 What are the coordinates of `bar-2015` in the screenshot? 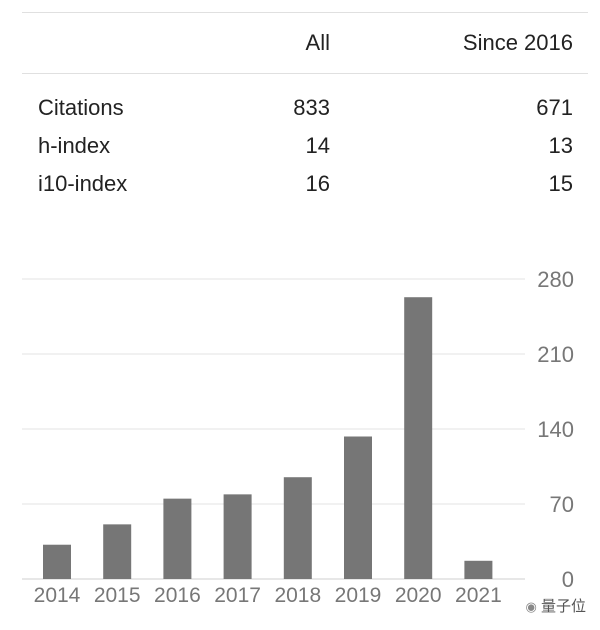 It's located at (117, 551).